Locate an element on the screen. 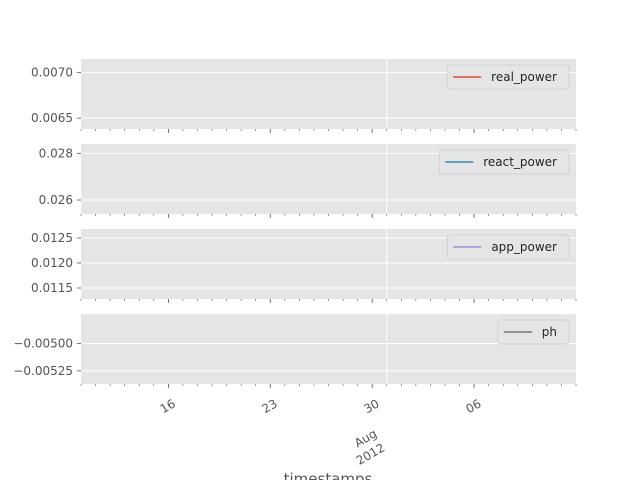 The width and height of the screenshot is (640, 480). legend: app_power is located at coordinates (508, 247).